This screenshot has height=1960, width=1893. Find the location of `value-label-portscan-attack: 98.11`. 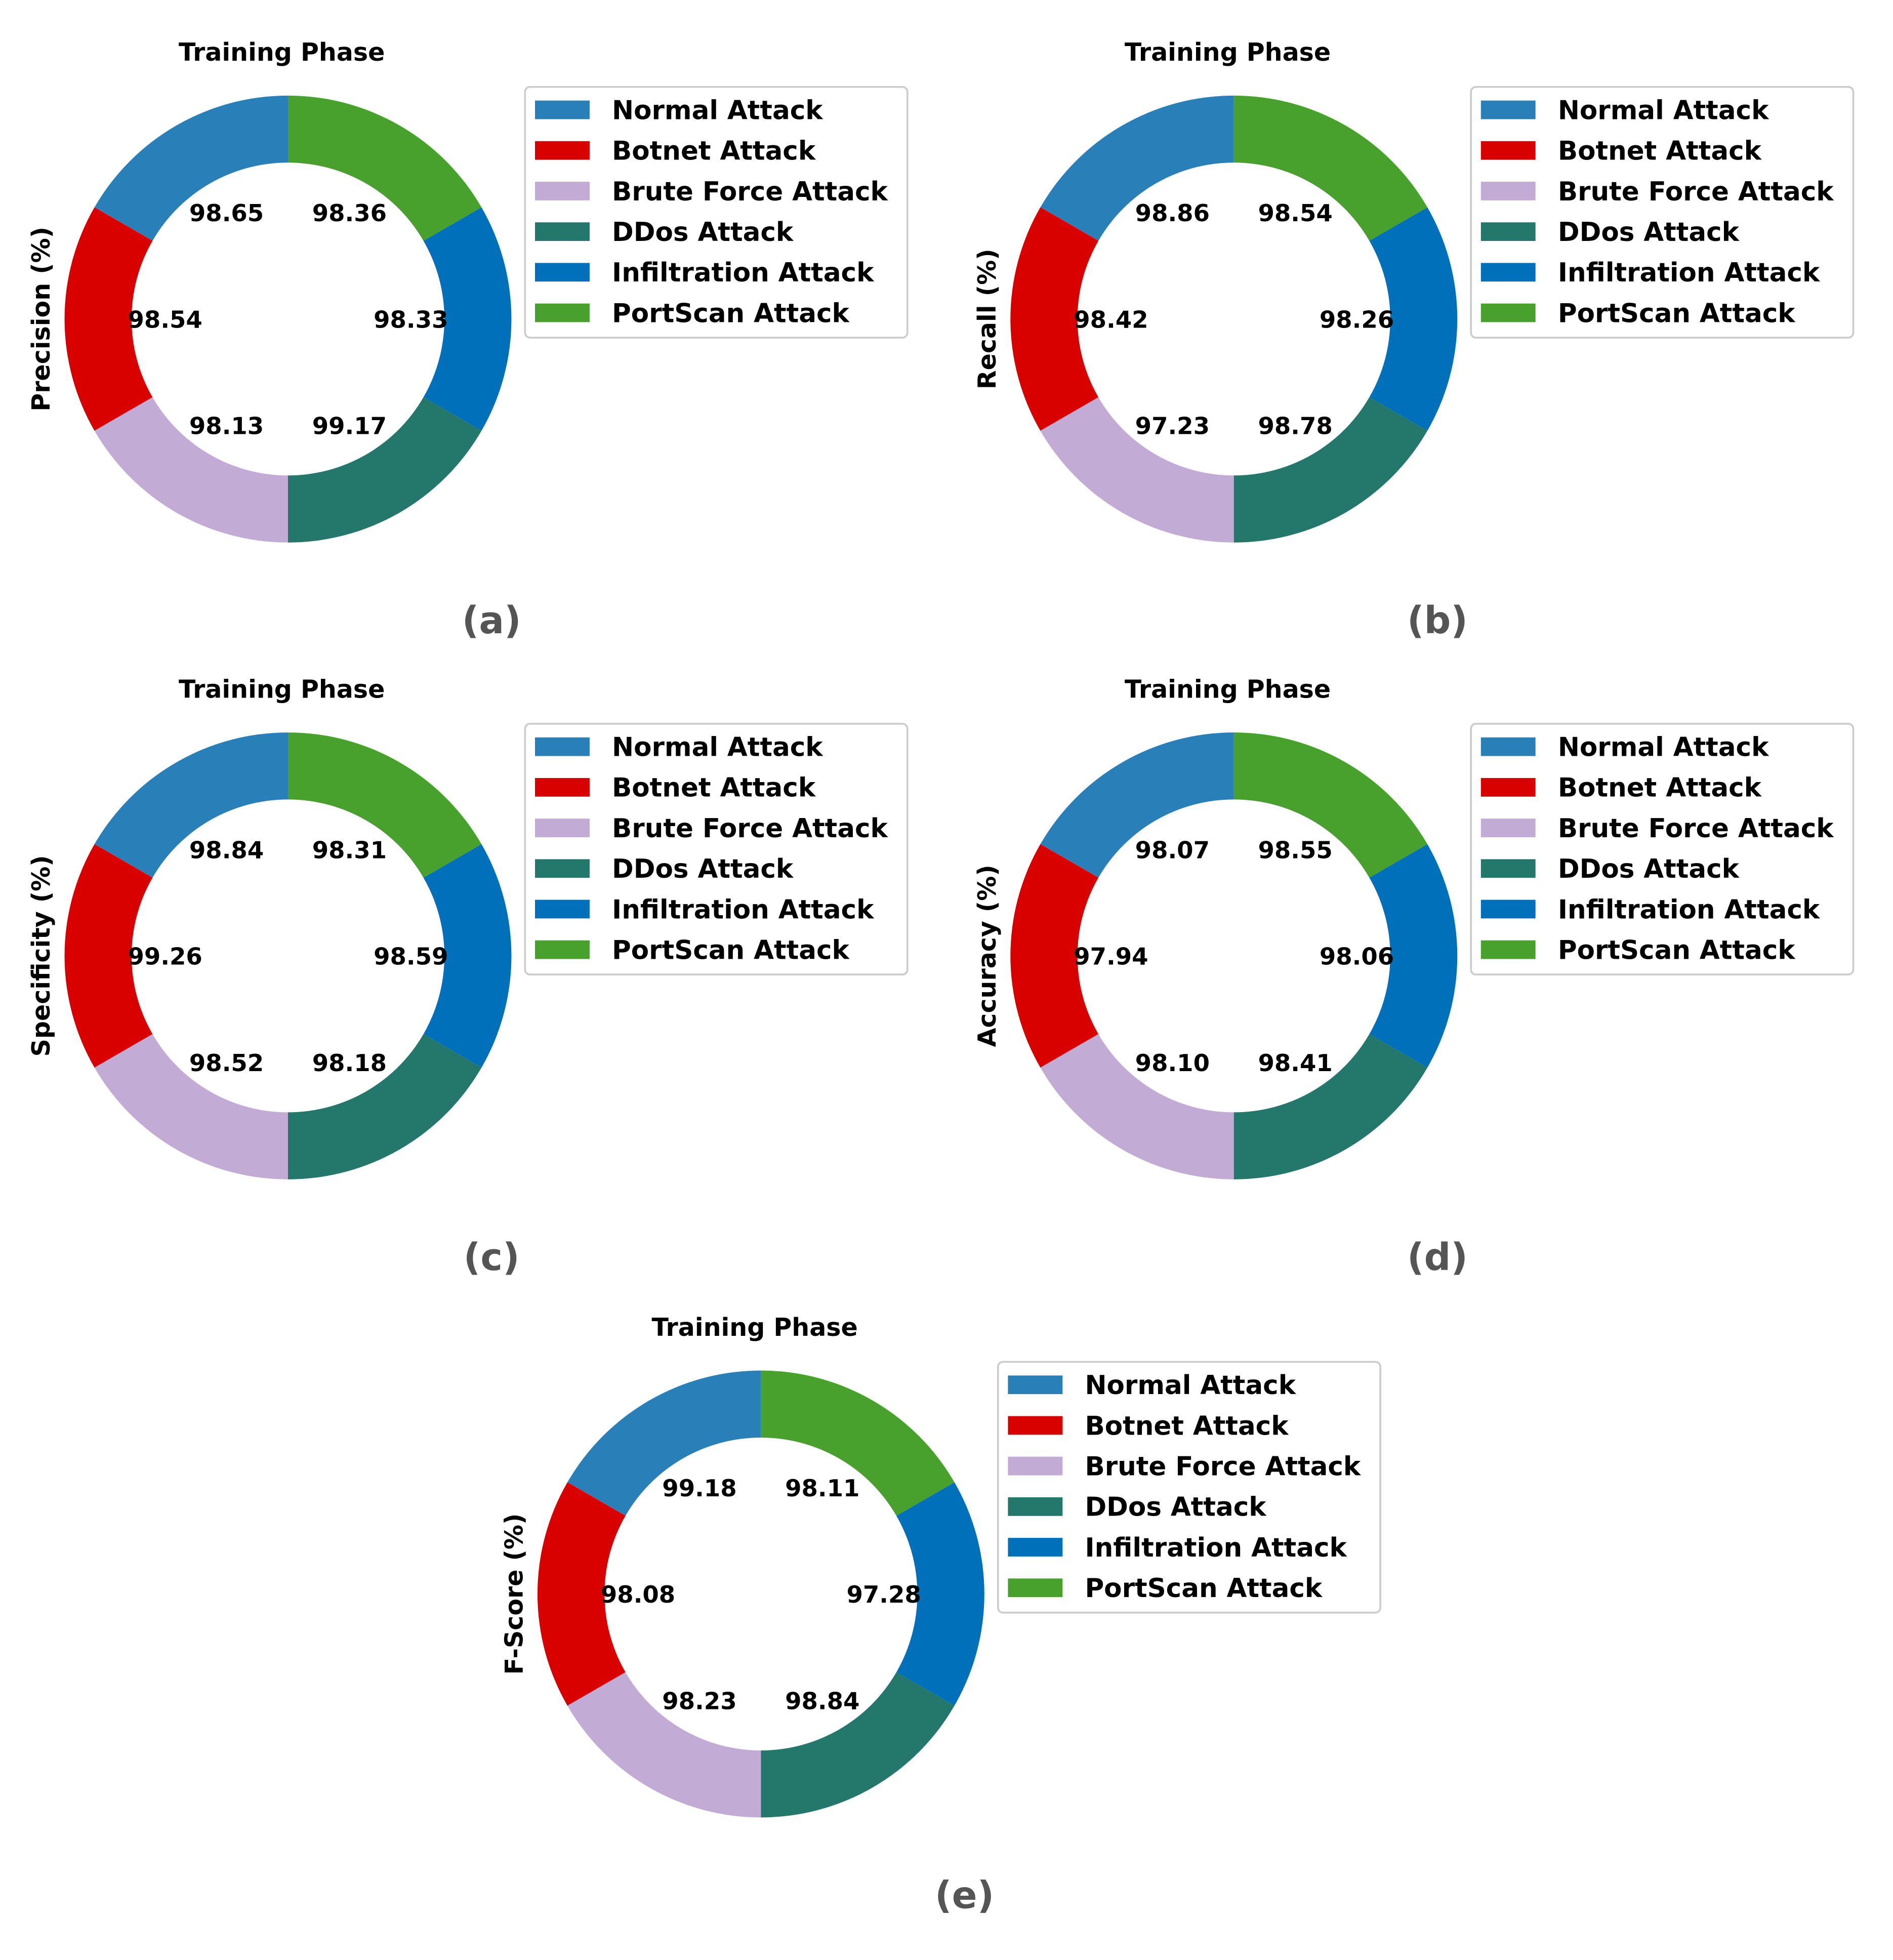

value-label-portscan-attack: 98.11 is located at coordinates (822, 1488).